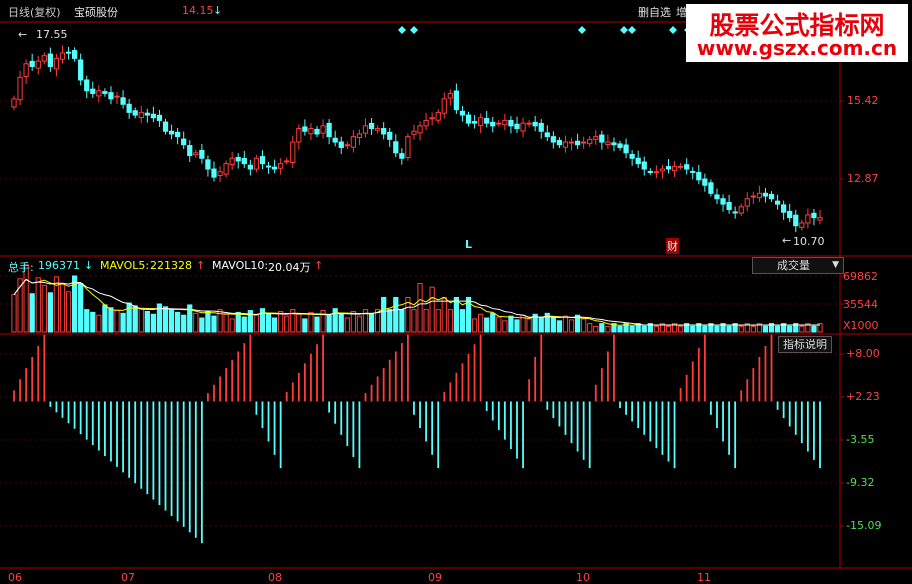 The height and width of the screenshot is (584, 912). Describe the element at coordinates (793, 265) in the screenshot. I see `indicator-selector-label: 成交量` at that location.